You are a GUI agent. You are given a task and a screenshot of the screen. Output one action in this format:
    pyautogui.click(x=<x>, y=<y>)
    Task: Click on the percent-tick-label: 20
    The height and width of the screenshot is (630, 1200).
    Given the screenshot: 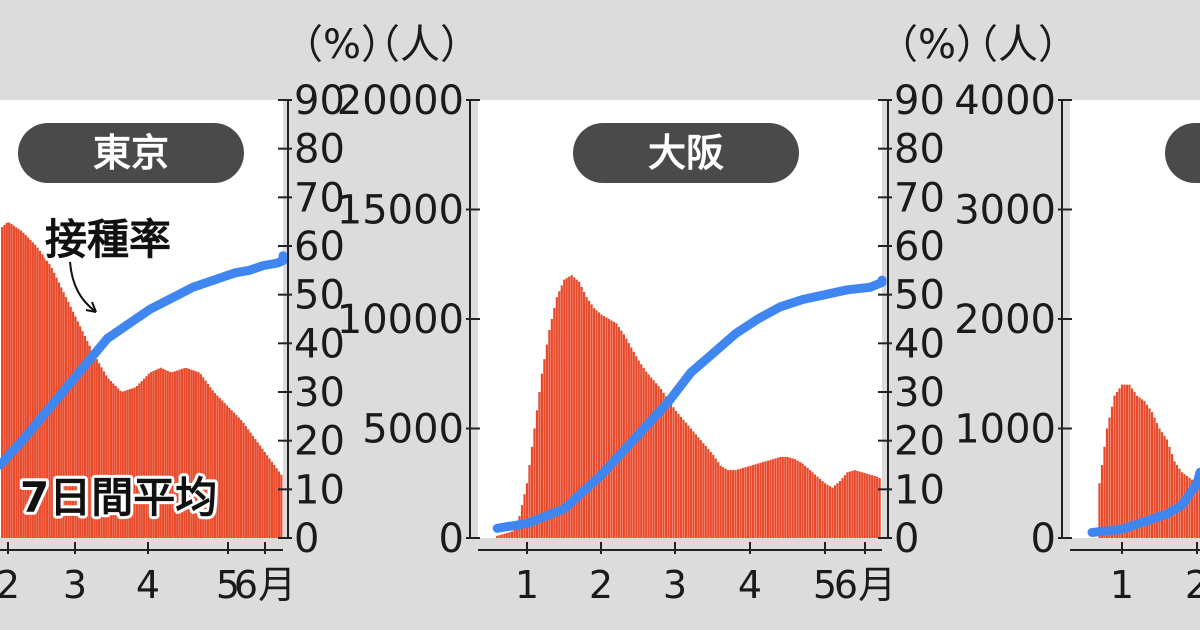 What is the action you would take?
    pyautogui.click(x=919, y=442)
    